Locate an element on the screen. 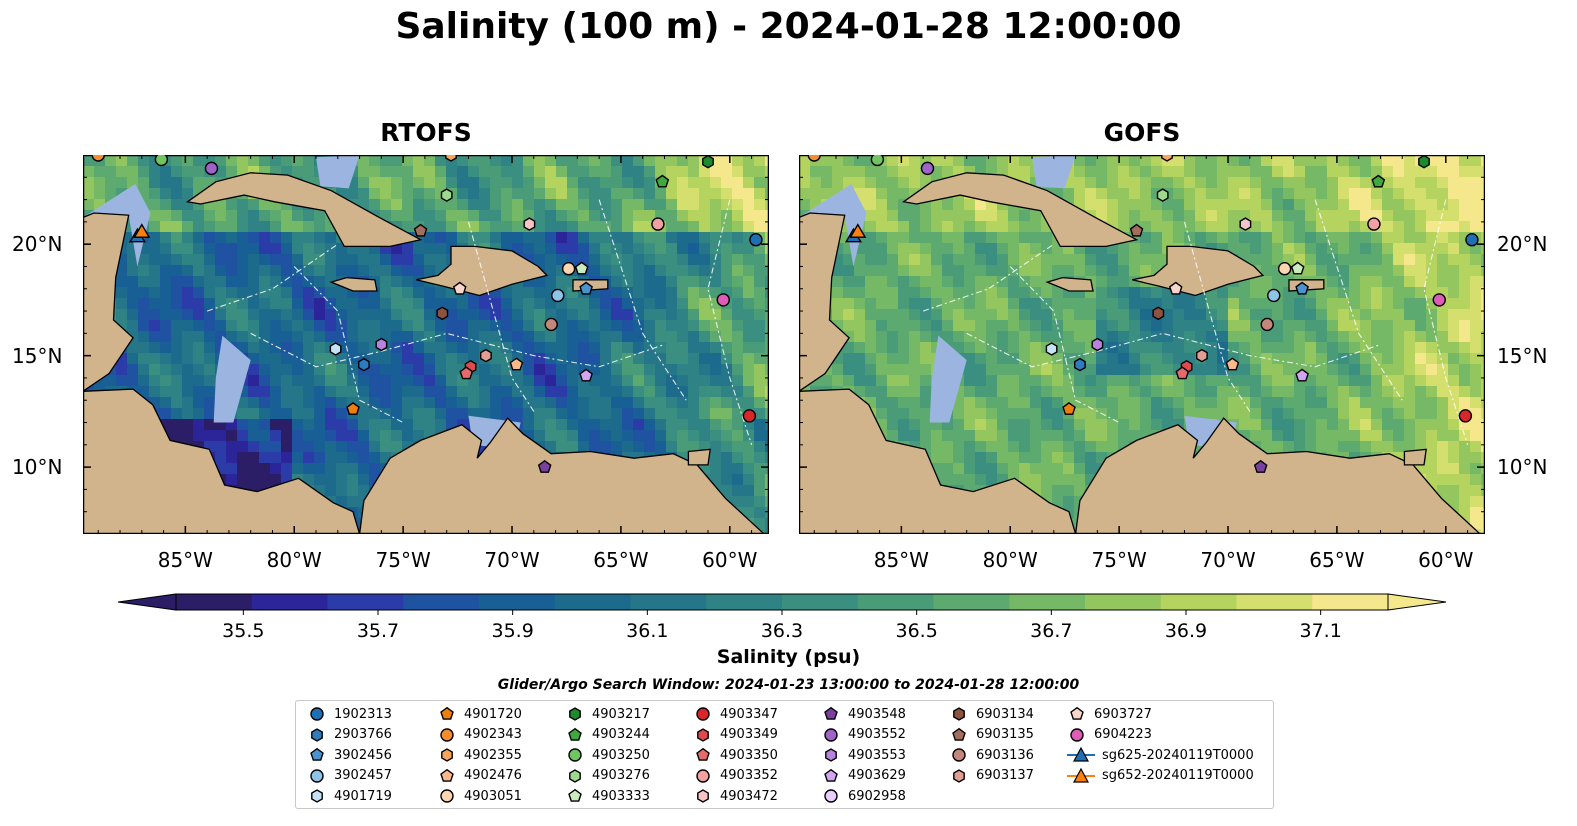 Image resolution: width=1577 pixels, height=826 pixels. legend-item-6902958: 6902958 is located at coordinates (863, 796).